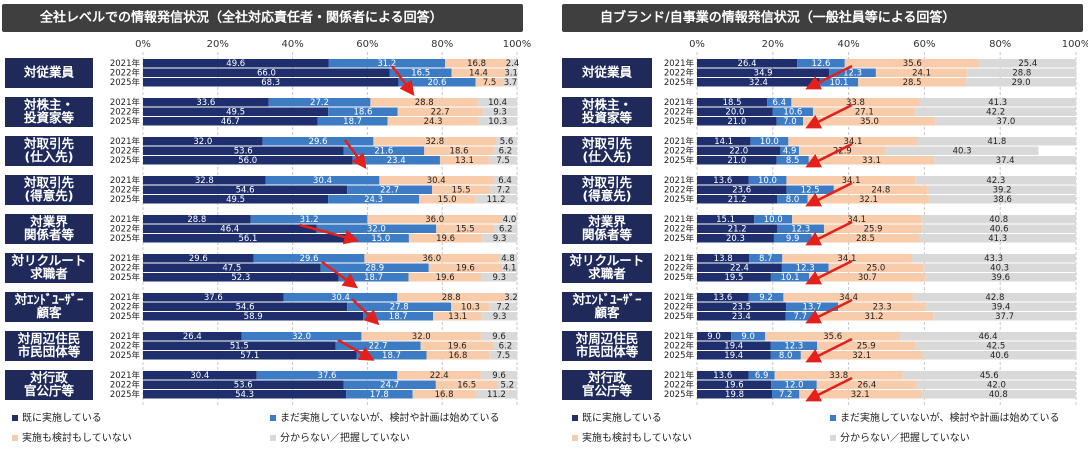  I want to click on value-label: 22.7, so click(440, 113).